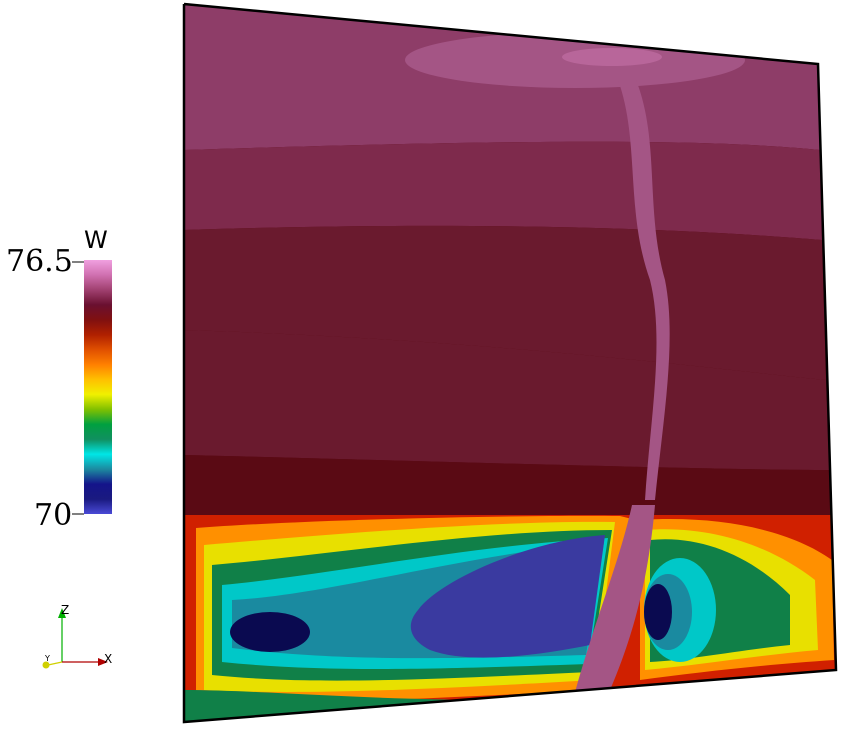 The image size is (842, 729). I want to click on left-vortex-core, so click(270, 632).